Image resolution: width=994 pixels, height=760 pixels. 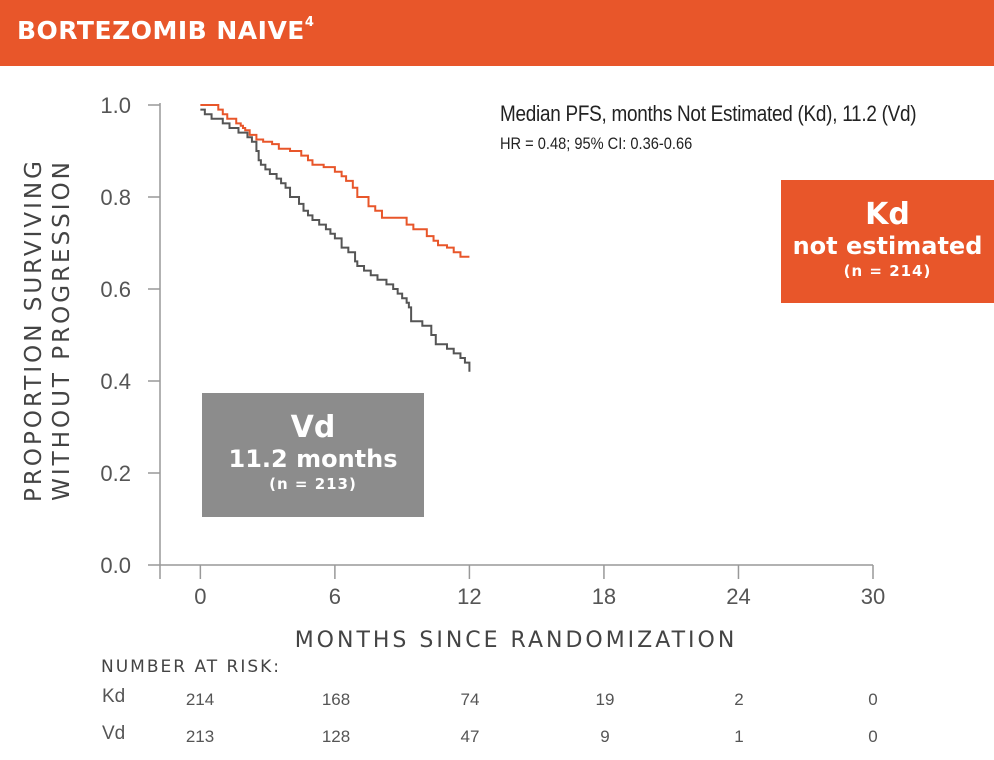 I want to click on risk-value: 47, so click(x=470, y=736).